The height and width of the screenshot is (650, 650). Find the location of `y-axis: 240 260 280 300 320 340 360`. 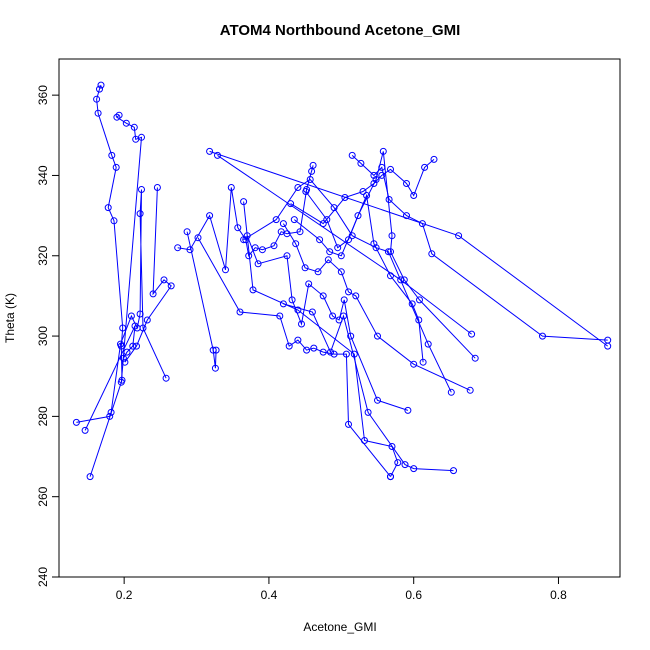

y-axis: 240 260 280 300 320 340 360 is located at coordinates (47, 336).